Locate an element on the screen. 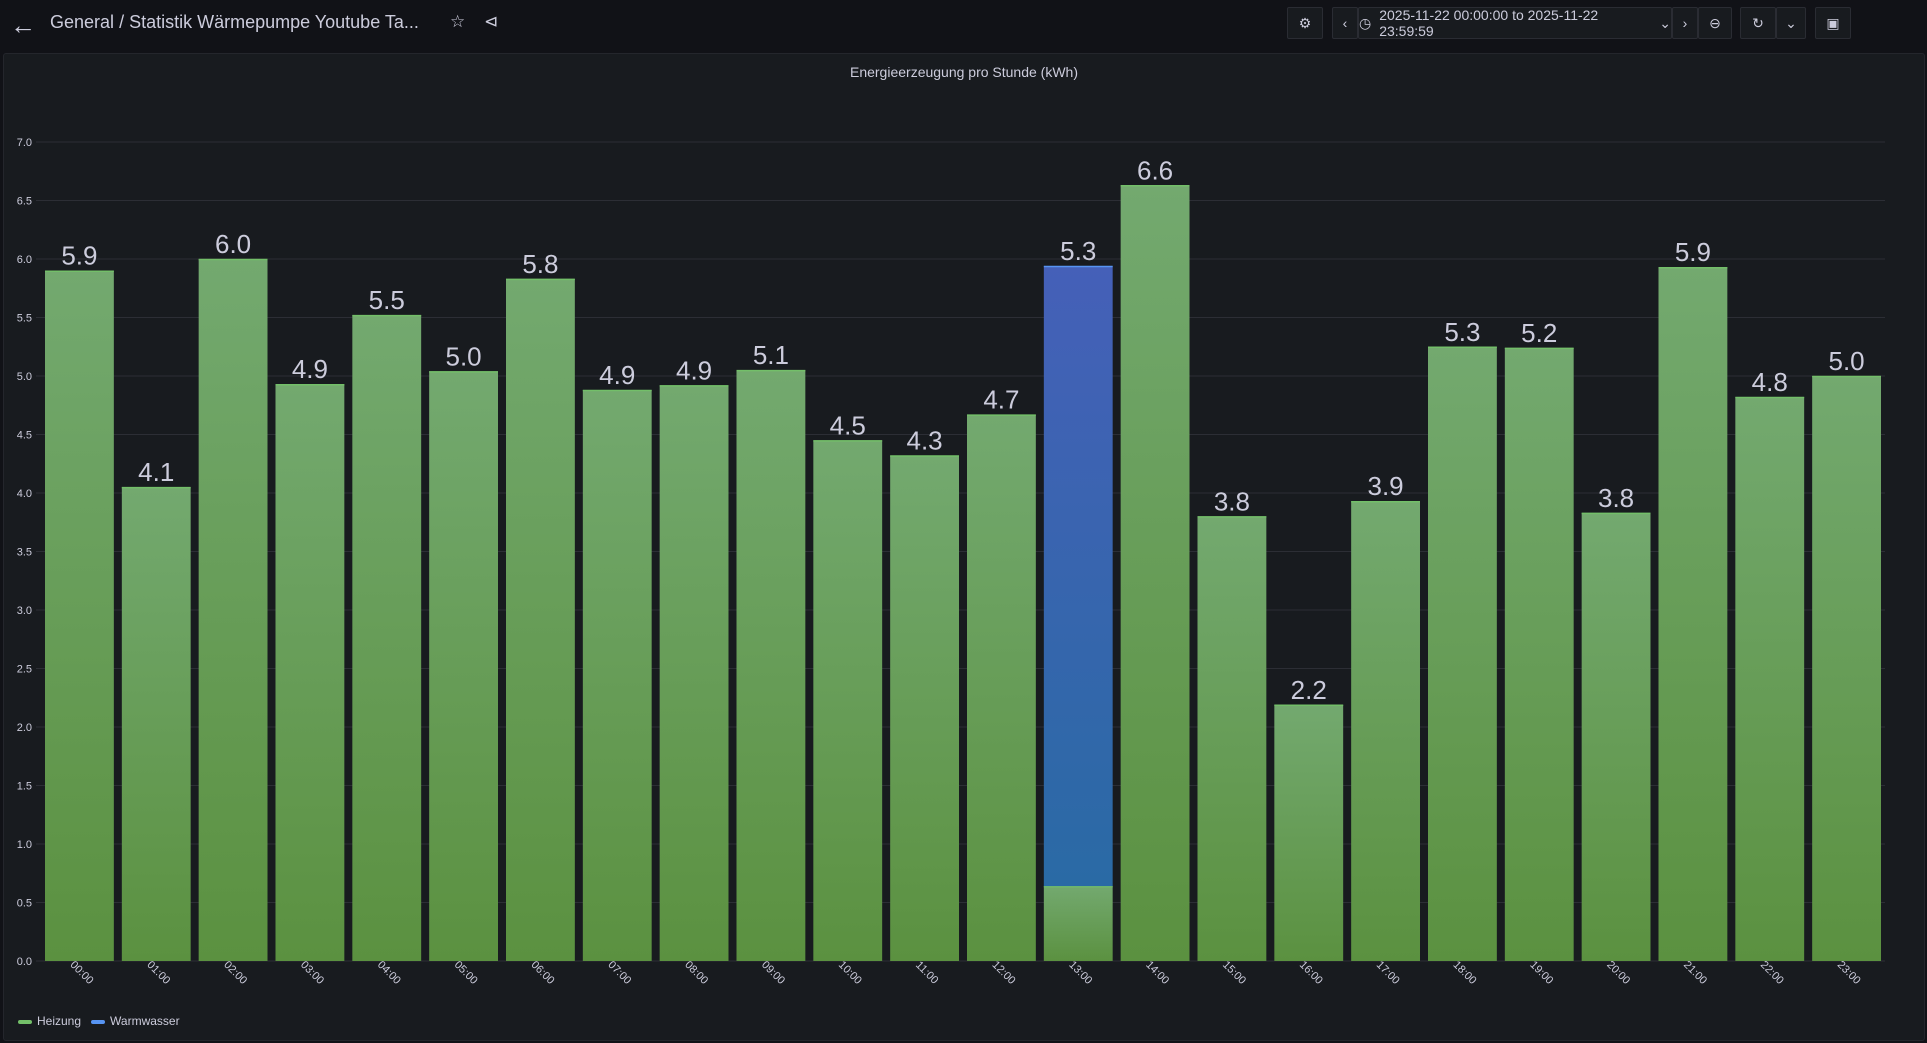 This screenshot has width=1927, height=1043. bar-heizung-07:00 is located at coordinates (617, 675).